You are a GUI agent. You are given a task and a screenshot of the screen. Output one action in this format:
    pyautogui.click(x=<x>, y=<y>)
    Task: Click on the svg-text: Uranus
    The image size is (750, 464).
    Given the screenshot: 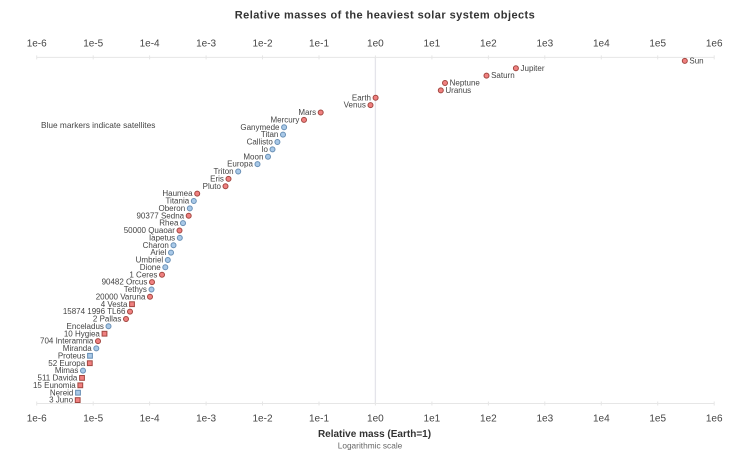 What is the action you would take?
    pyautogui.click(x=458, y=90)
    